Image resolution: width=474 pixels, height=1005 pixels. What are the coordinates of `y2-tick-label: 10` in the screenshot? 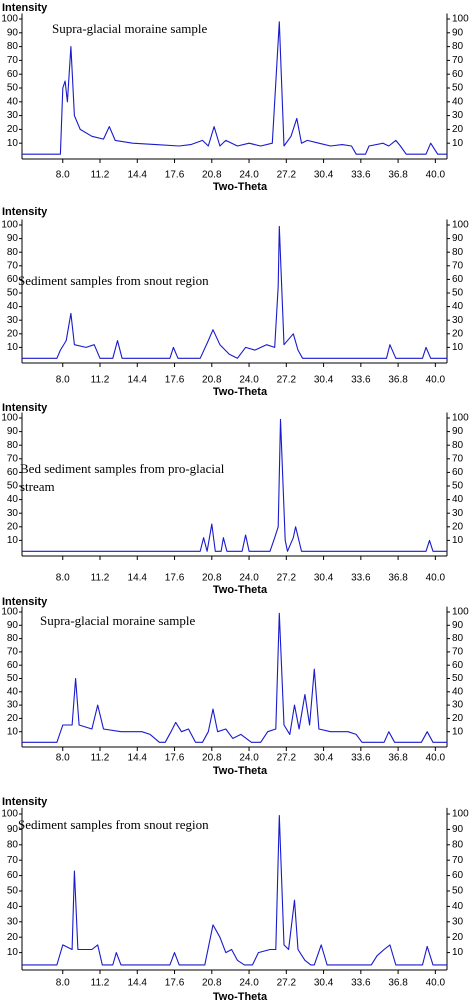 It's located at (458, 347).